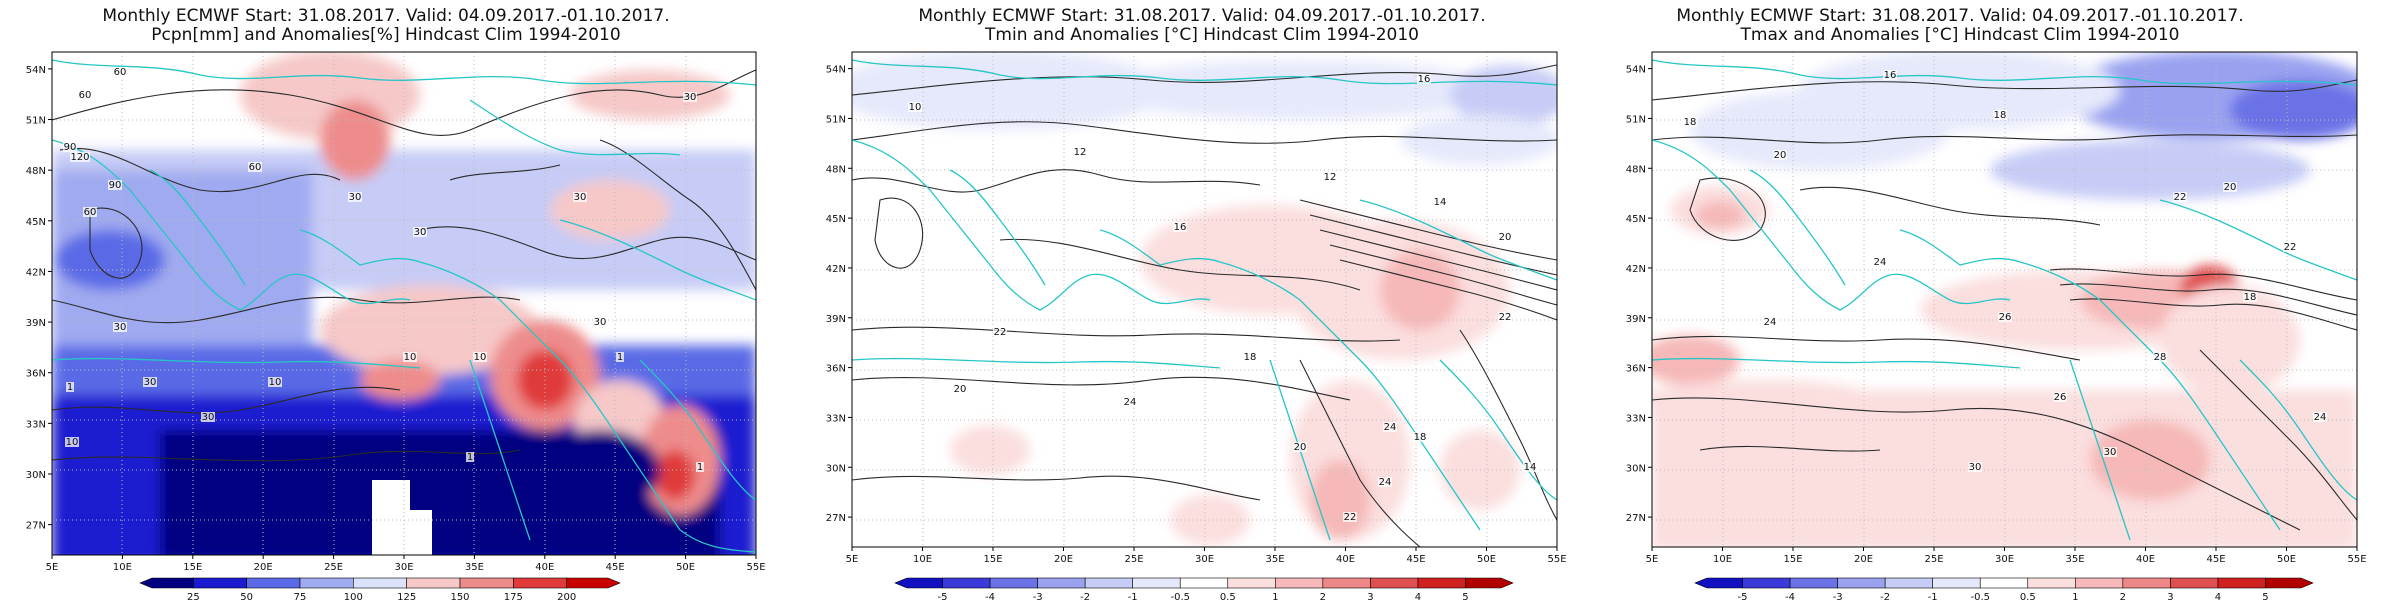  I want to click on lon-tick-label: 50E, so click(685, 567).